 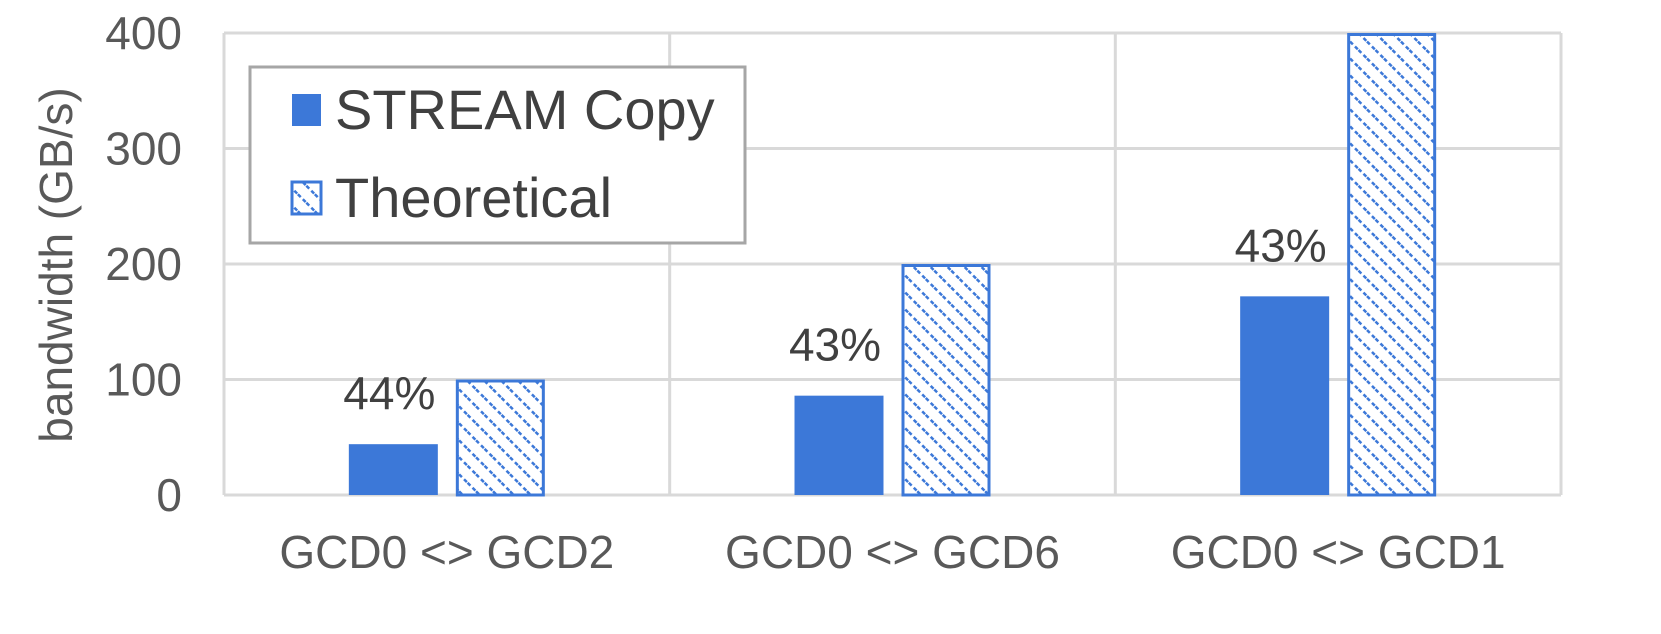 What do you see at coordinates (473, 197) in the screenshot?
I see `legend-label-theoretical: Theoretical` at bounding box center [473, 197].